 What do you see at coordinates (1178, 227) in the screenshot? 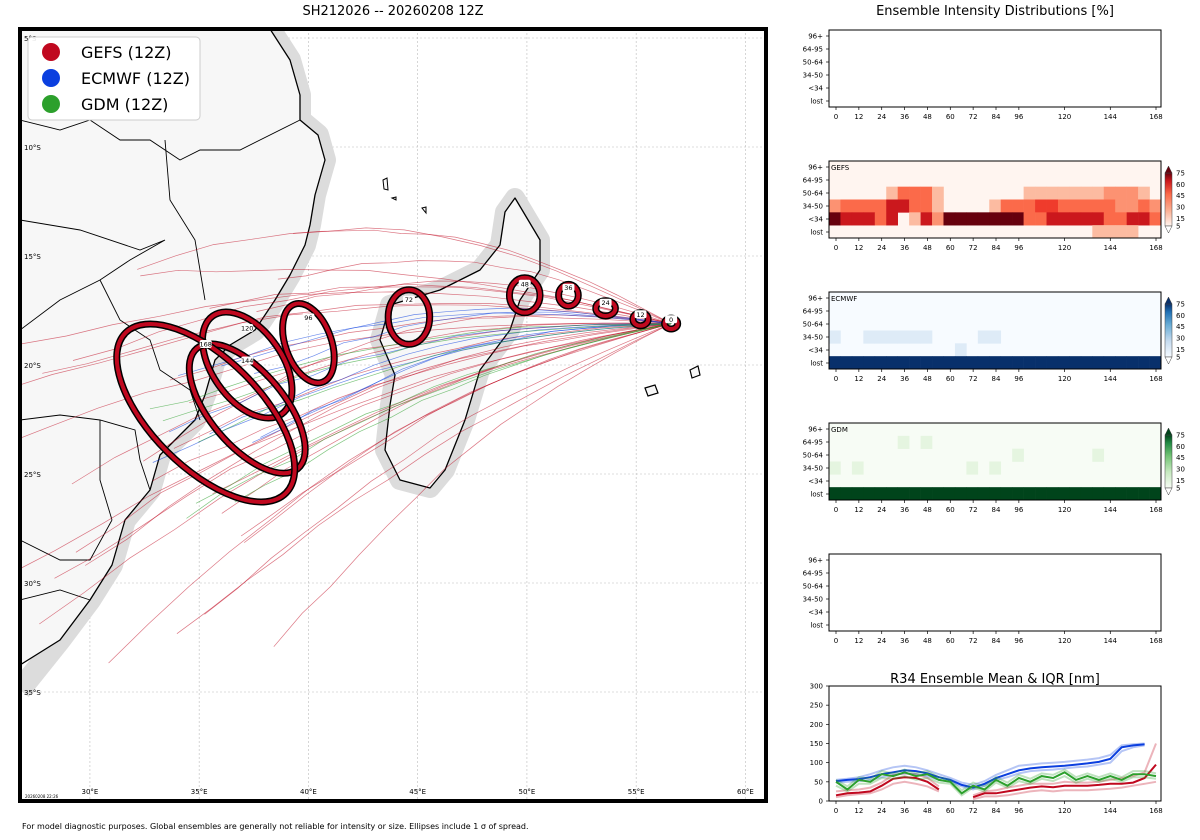
I see `colorbar-tick-label: 5` at bounding box center [1178, 227].